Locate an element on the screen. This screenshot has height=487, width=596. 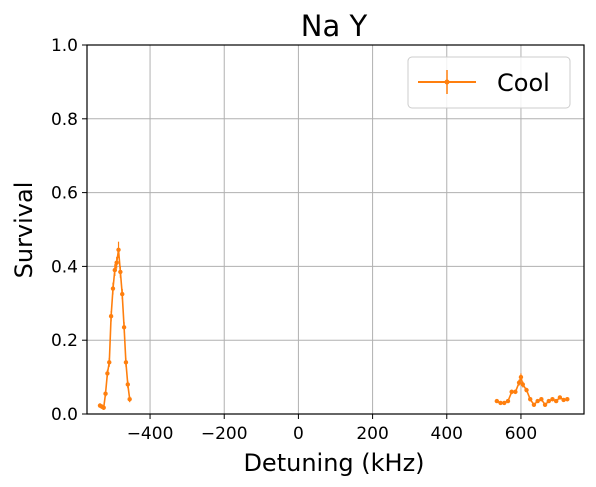
x-axis-label: Detuning (kHz) is located at coordinates (333, 463).